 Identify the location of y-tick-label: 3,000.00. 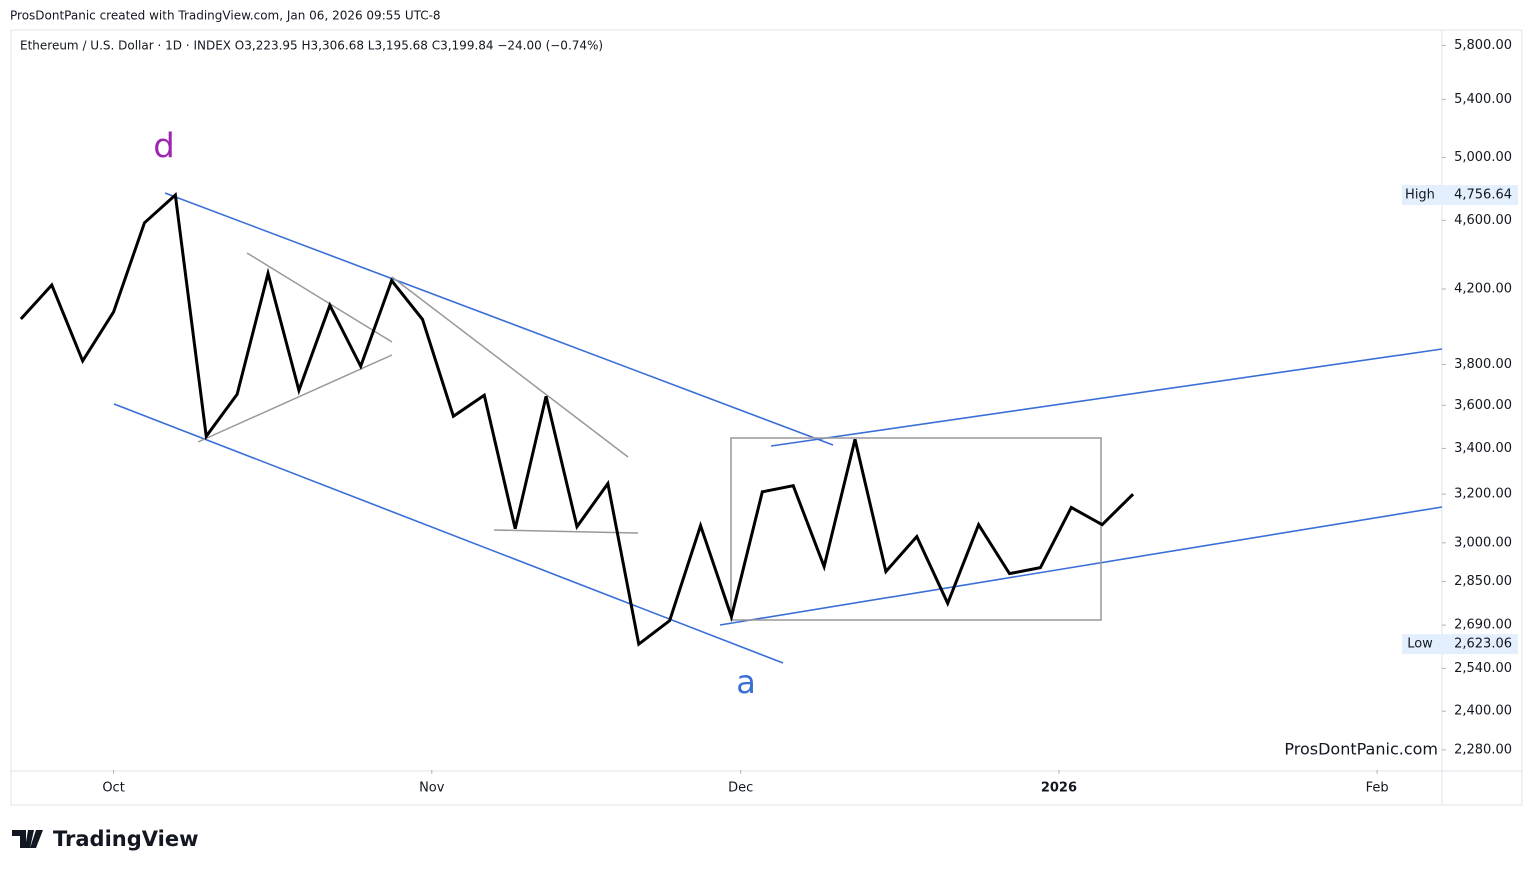
(1483, 542).